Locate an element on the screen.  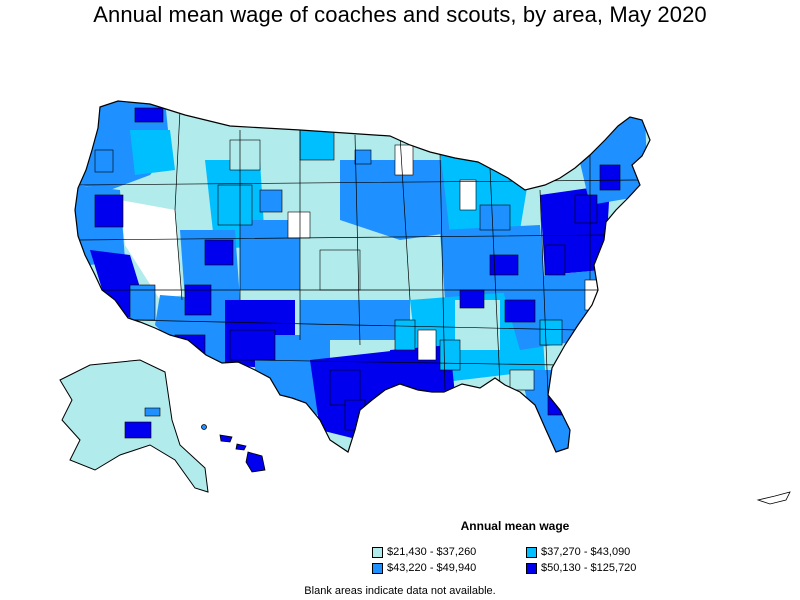
legend-label: $21,430 - $37,260 is located at coordinates (432, 552).